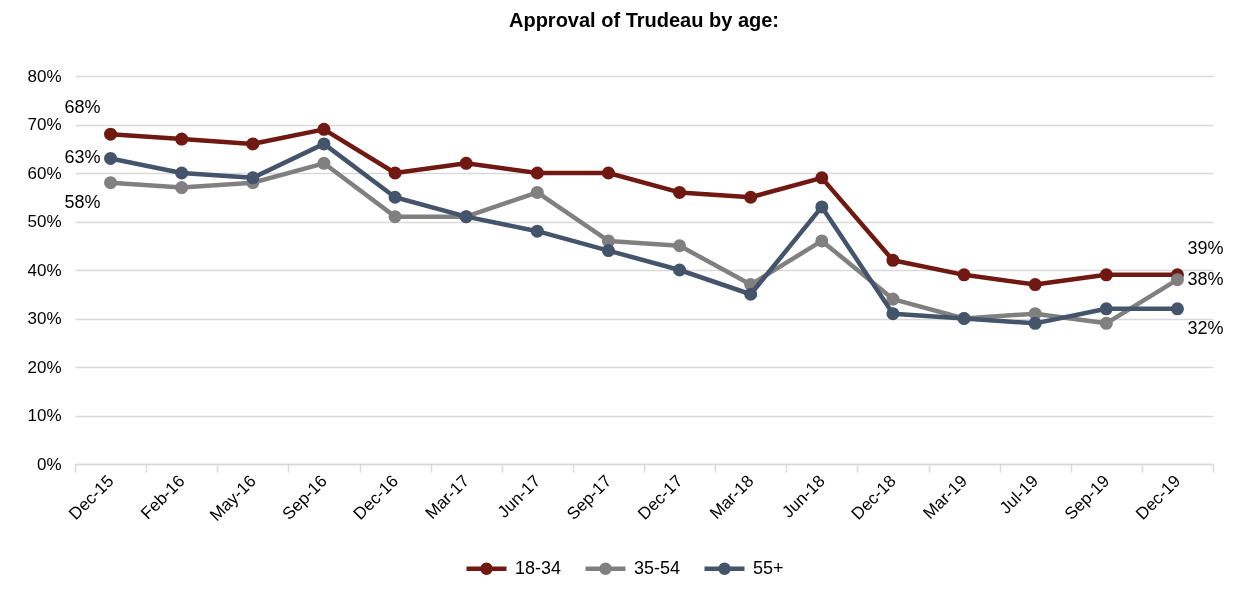 The width and height of the screenshot is (1237, 604). I want to click on y-tick-label: 0%, so click(49, 464).